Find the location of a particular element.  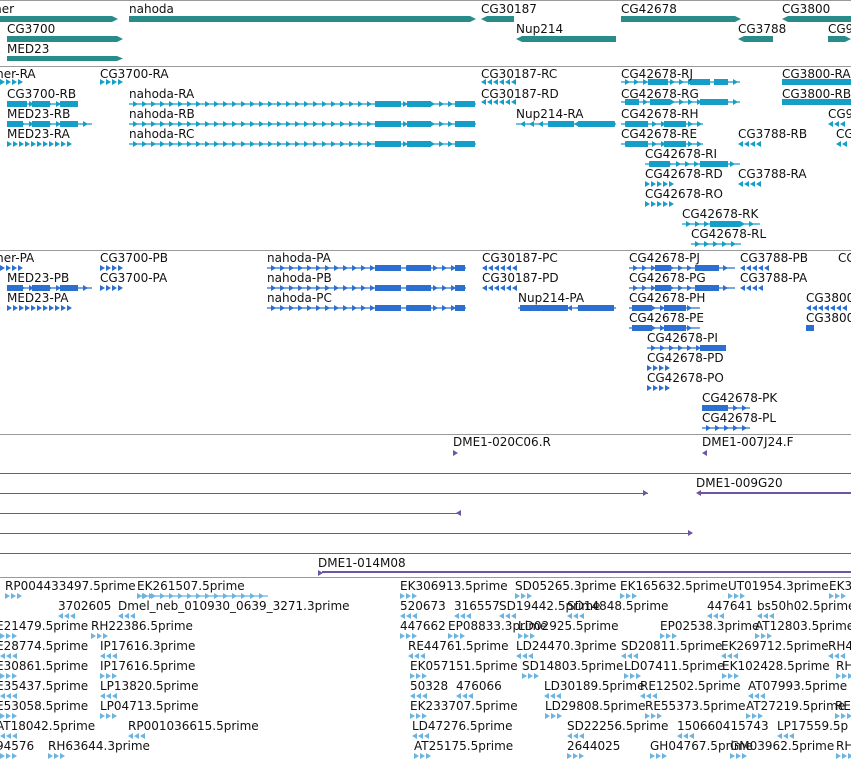

feature-label: CG3800 is located at coordinates (828, 298).